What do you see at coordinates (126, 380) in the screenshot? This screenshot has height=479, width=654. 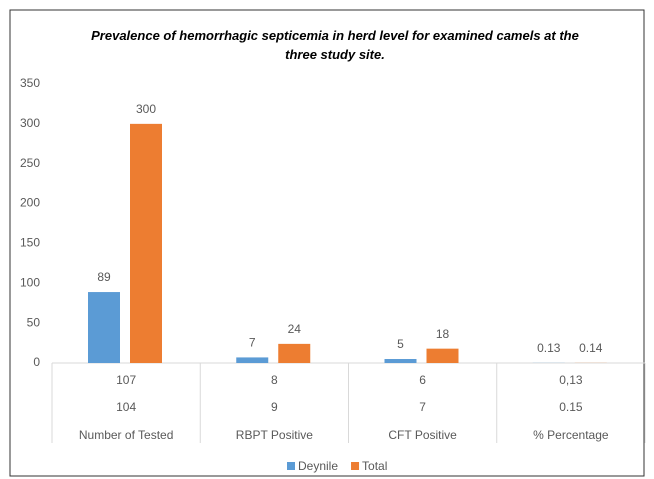 I see `table-cell: 107` at bounding box center [126, 380].